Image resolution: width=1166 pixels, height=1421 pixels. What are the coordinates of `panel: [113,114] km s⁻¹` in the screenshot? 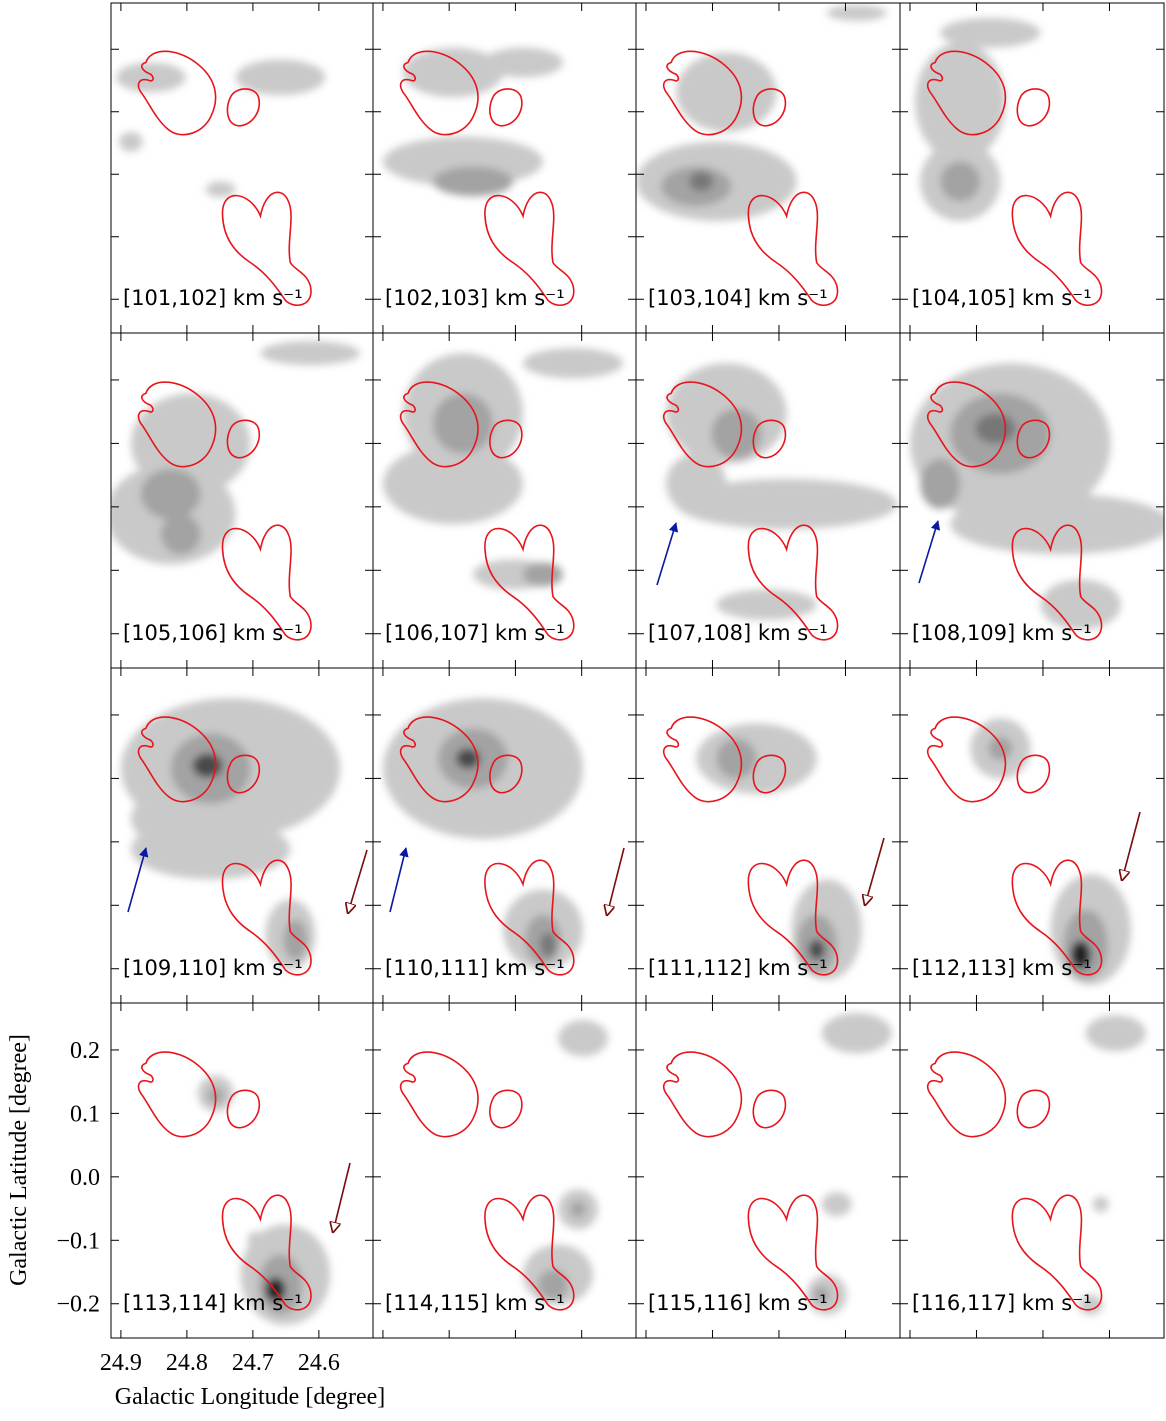 It's located at (242, 1170).